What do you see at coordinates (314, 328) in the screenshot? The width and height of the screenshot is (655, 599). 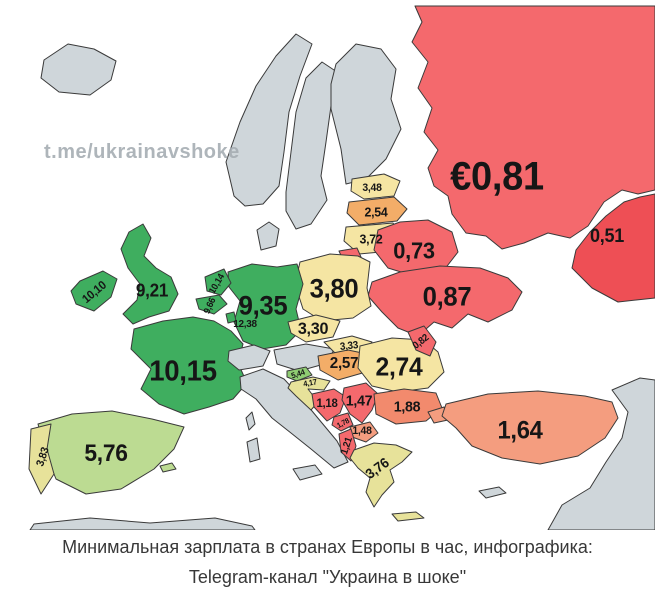 I see `country-czechia` at bounding box center [314, 328].